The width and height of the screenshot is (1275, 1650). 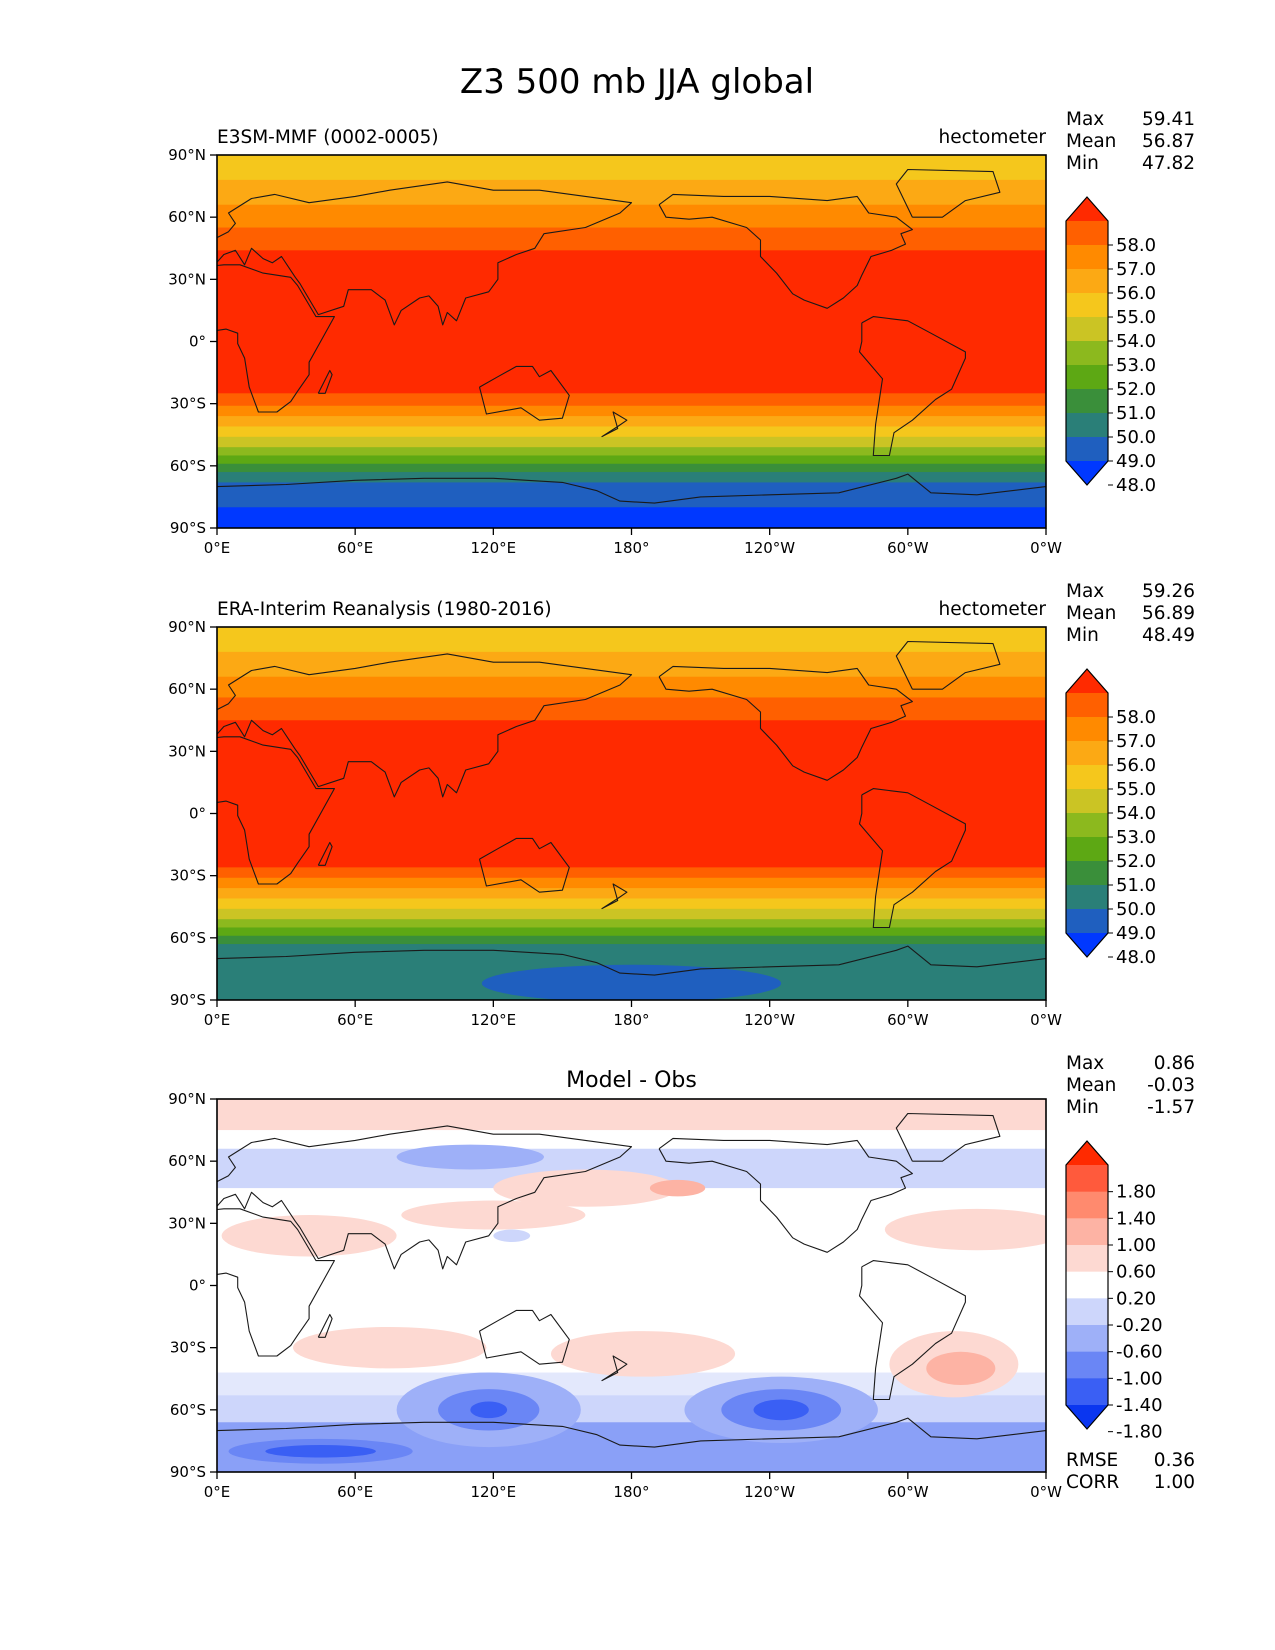 I want to click on colorbar-label: 48.0, so click(x=1136, y=957).